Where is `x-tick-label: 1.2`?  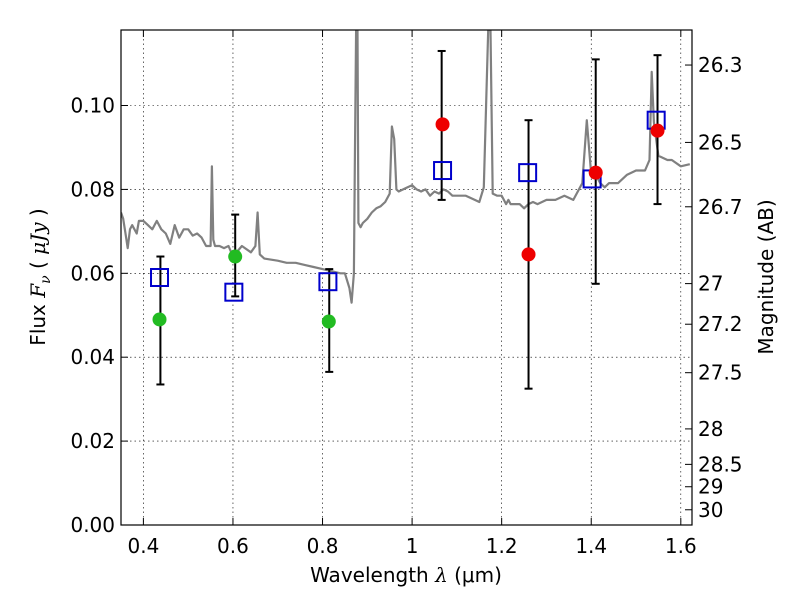 x-tick-label: 1.2 is located at coordinates (502, 546).